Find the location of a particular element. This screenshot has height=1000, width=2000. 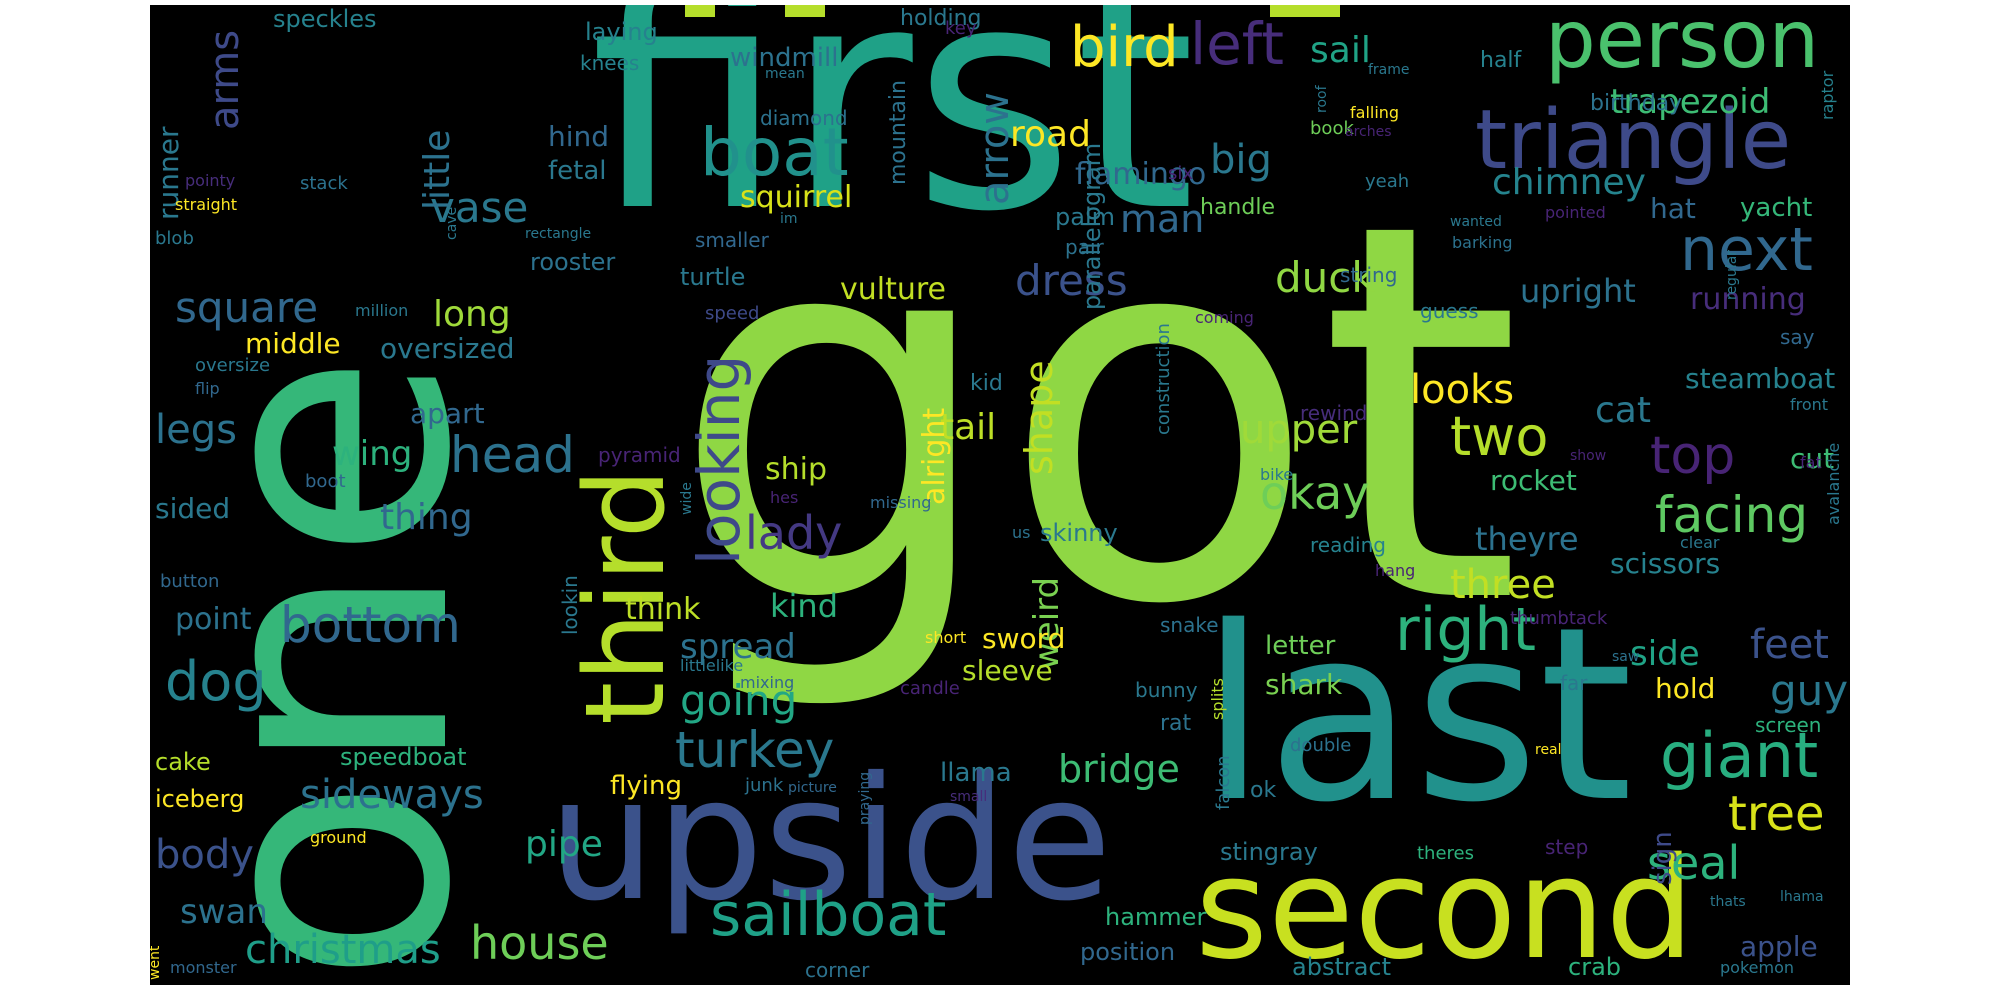

word-hind: hind is located at coordinates (579, 136).